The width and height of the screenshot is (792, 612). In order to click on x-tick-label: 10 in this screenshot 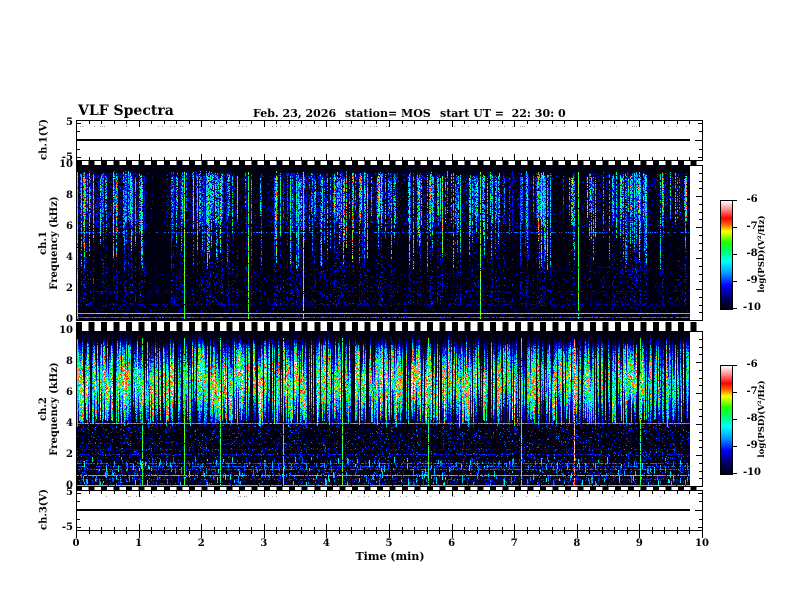, I will do `click(702, 543)`.